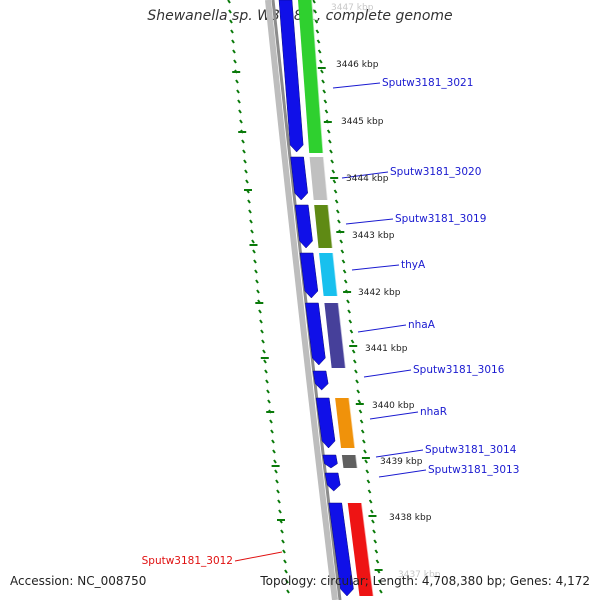 The width and height of the screenshot is (600, 600). Describe the element at coordinates (357, 65) in the screenshot. I see `kbp-tick-label: 3446 kbp` at that location.